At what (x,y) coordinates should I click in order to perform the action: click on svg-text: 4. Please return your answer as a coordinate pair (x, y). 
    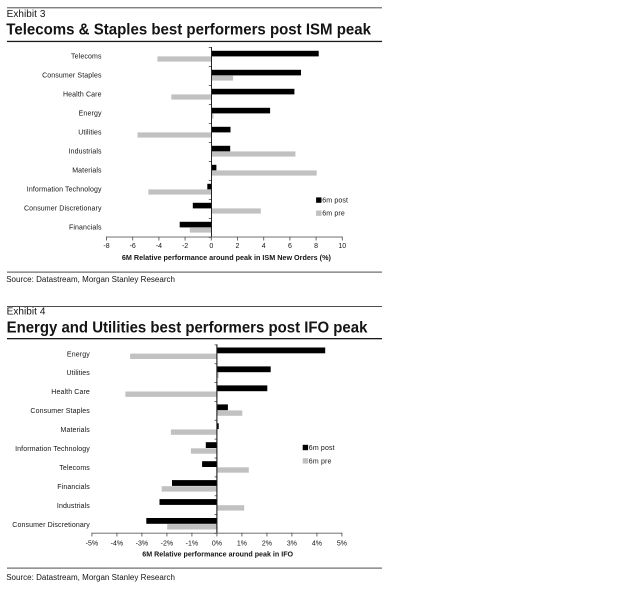
    Looking at the image, I should click on (264, 246).